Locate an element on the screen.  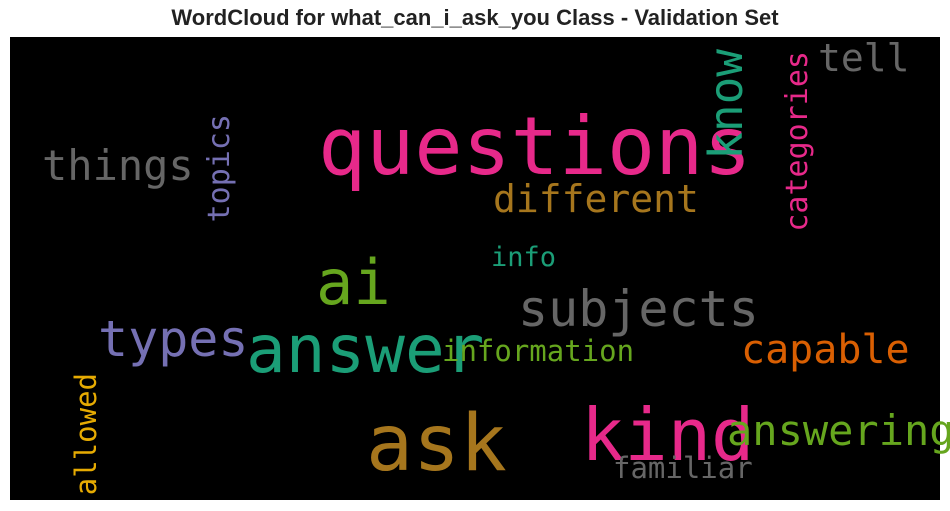
word-tell: tell is located at coordinates (864, 58).